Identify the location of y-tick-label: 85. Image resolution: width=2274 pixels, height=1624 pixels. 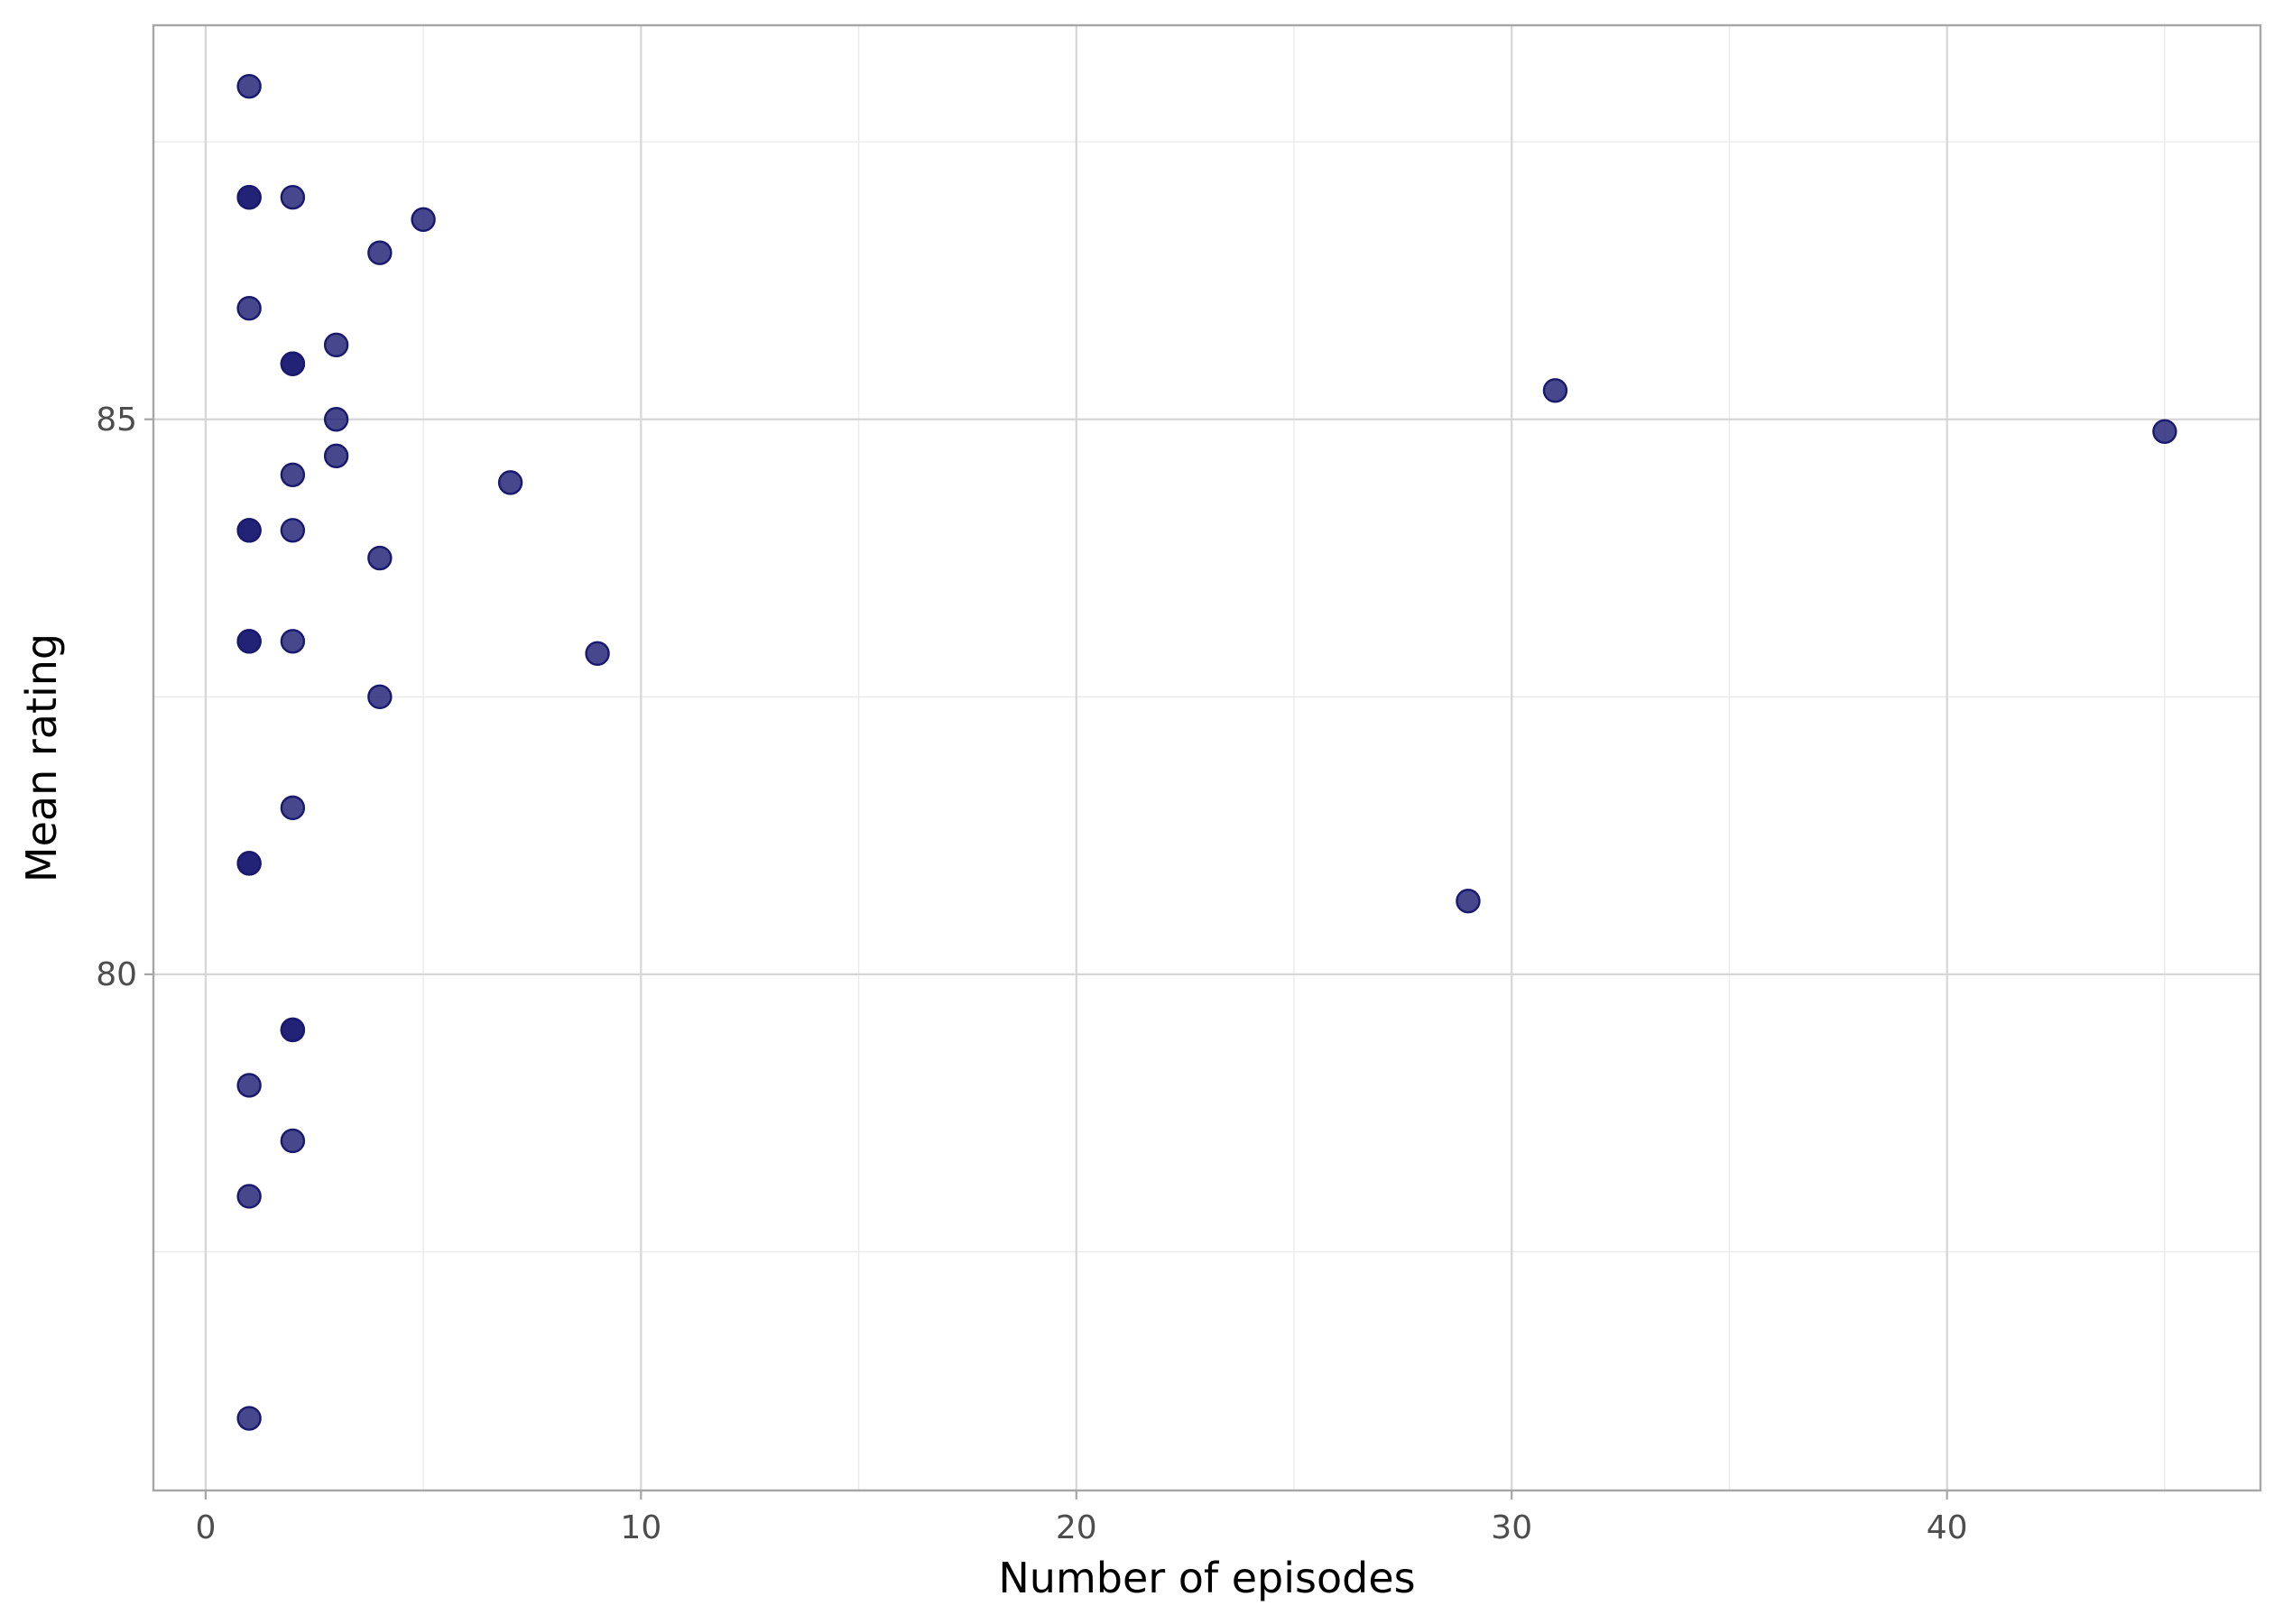
(117, 420).